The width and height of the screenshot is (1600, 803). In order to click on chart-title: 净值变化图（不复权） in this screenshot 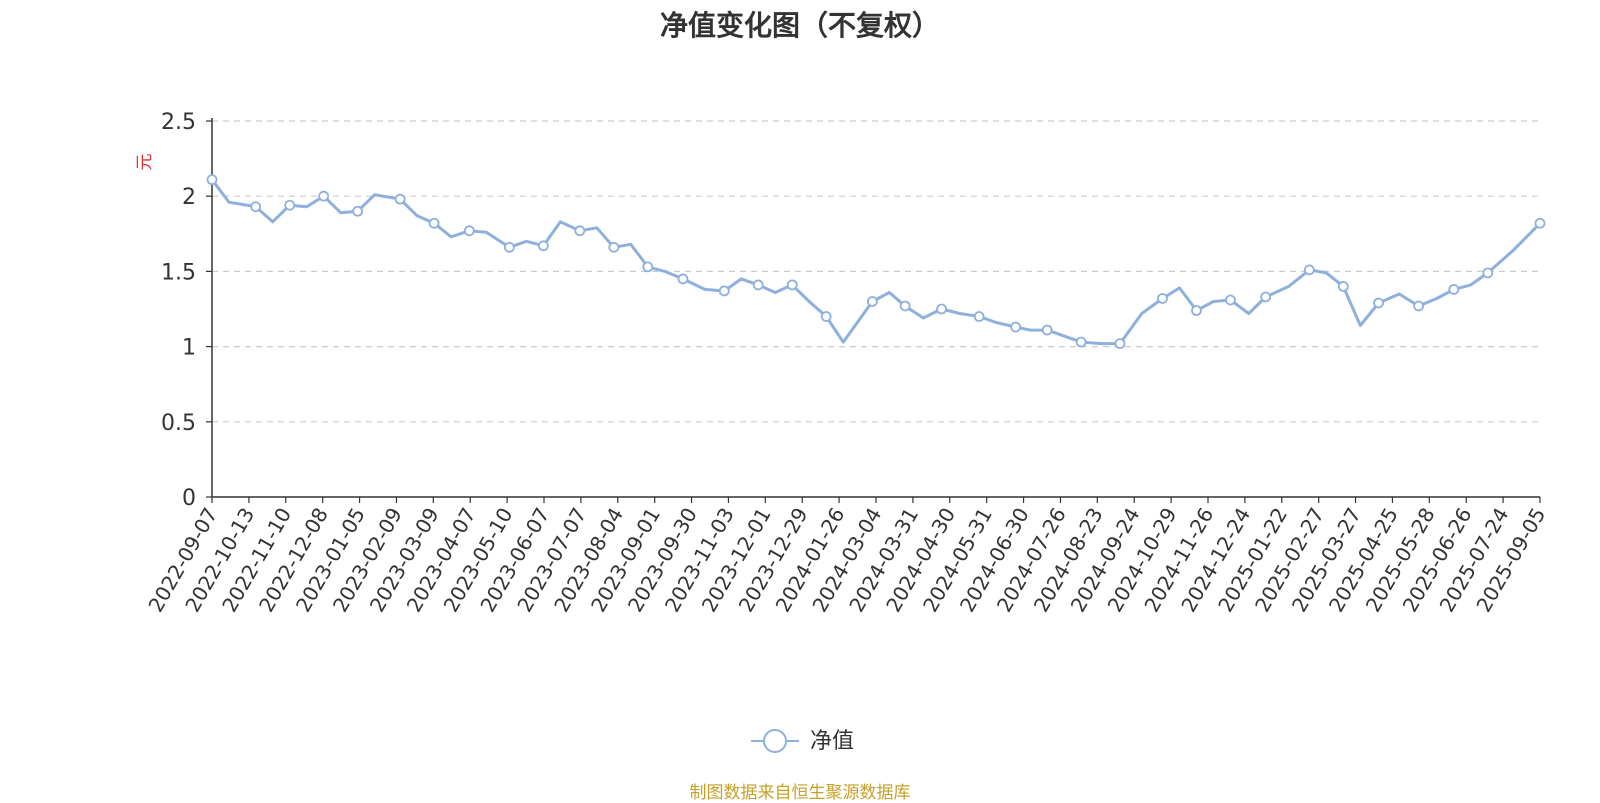, I will do `click(799, 25)`.